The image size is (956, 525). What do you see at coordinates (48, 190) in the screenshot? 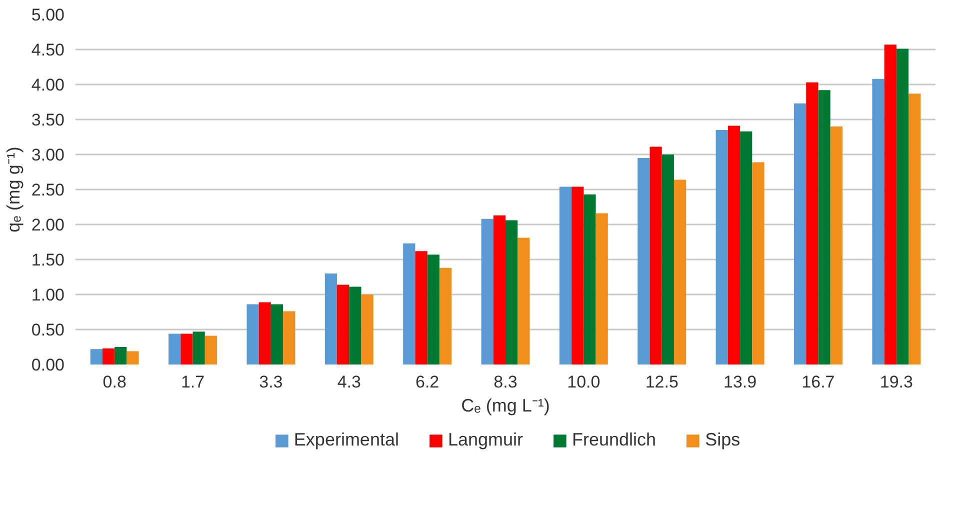
I see `y-tick-label: 2.50` at bounding box center [48, 190].